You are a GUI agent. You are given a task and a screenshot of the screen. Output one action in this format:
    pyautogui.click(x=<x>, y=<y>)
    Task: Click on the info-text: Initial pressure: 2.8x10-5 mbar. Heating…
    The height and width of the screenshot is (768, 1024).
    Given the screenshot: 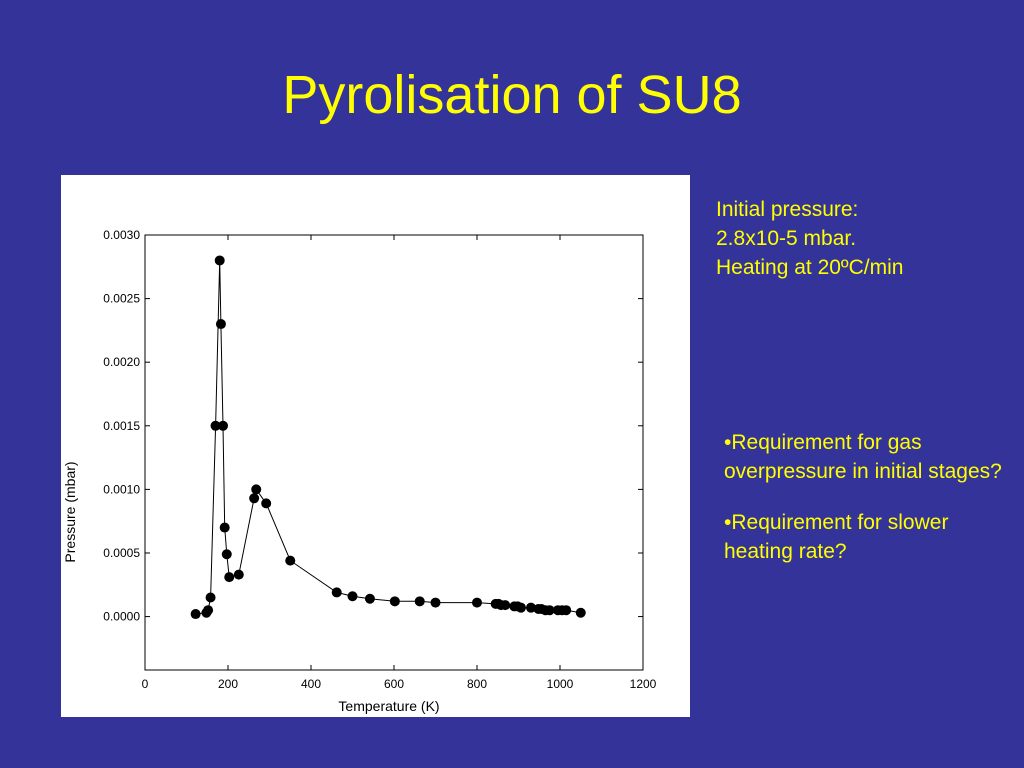 What is the action you would take?
    pyautogui.click(x=866, y=238)
    